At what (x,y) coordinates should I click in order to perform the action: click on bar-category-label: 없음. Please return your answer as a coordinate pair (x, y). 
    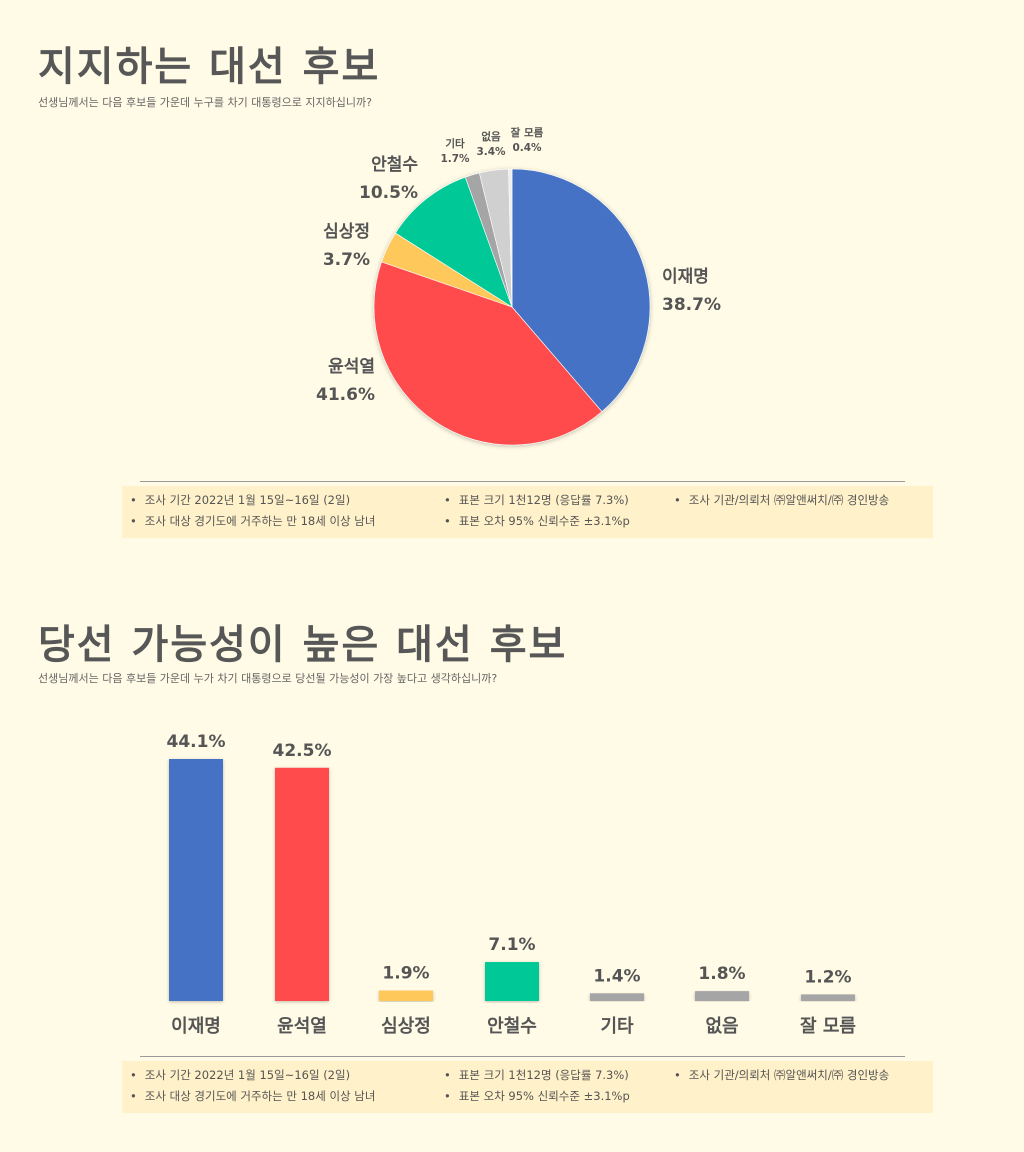
    Looking at the image, I should click on (721, 1026).